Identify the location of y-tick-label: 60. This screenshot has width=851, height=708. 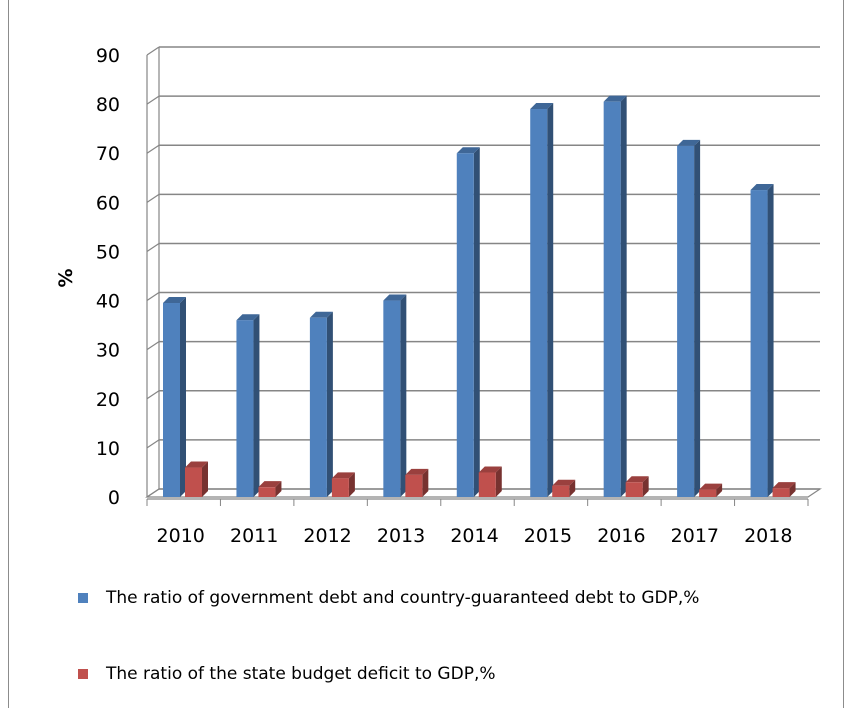
(108, 203).